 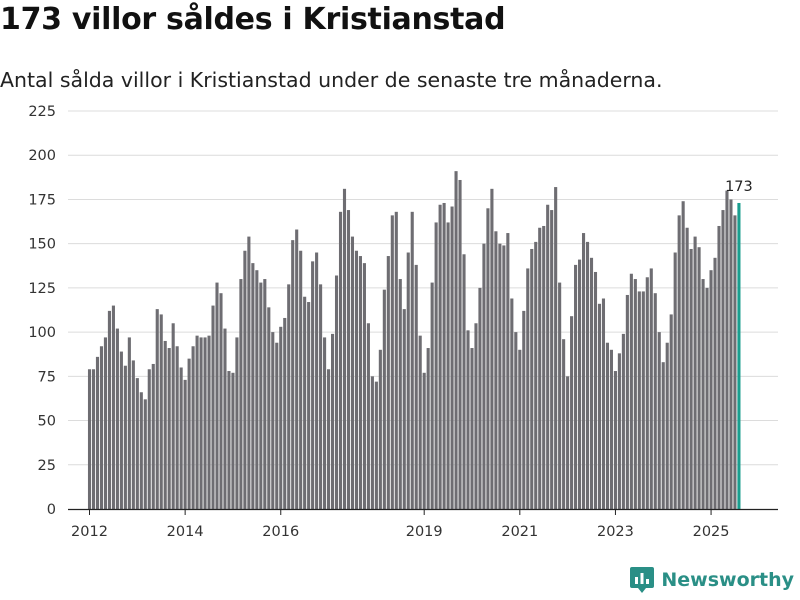 What do you see at coordinates (711, 580) in the screenshot?
I see `brand-logo: Newsworthy` at bounding box center [711, 580].